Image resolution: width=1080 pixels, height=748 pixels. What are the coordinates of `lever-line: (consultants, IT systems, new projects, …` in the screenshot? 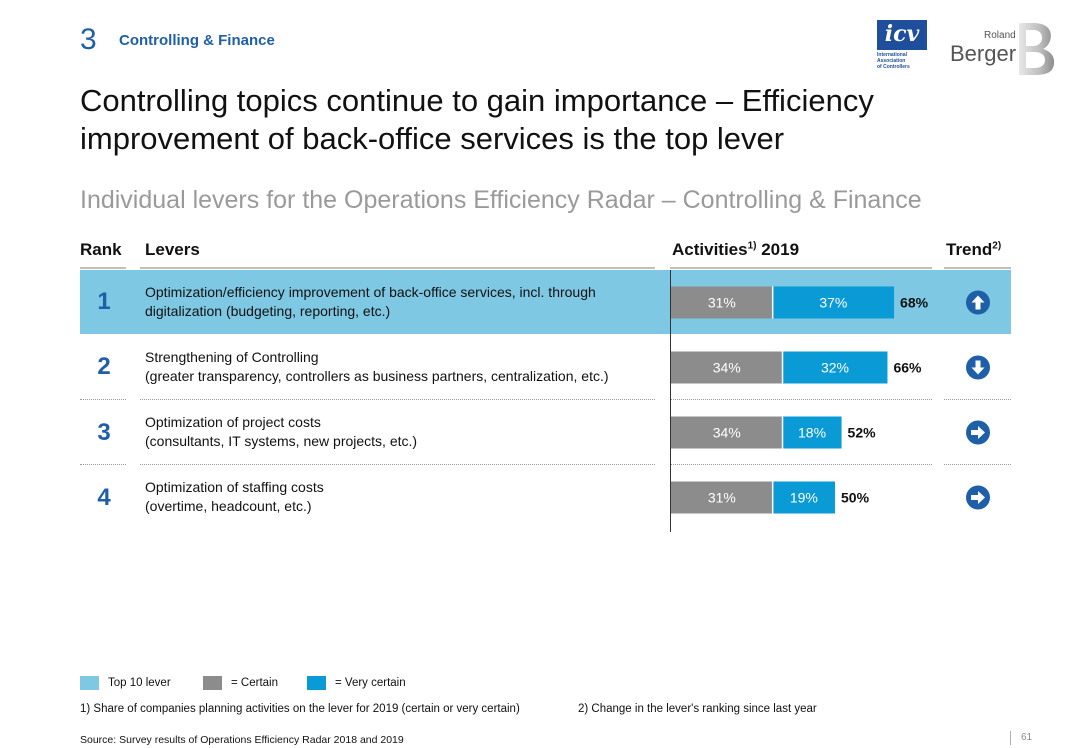 It's located at (281, 441).